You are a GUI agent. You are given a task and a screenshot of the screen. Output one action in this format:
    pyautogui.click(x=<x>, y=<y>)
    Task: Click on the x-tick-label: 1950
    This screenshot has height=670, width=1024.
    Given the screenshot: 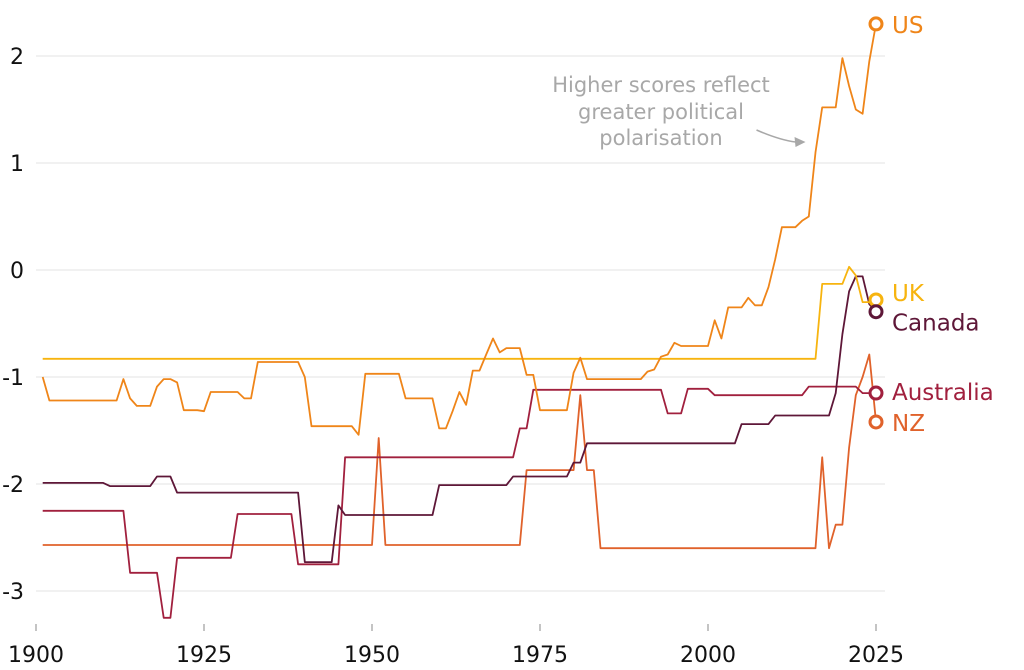 What is the action you would take?
    pyautogui.click(x=372, y=655)
    